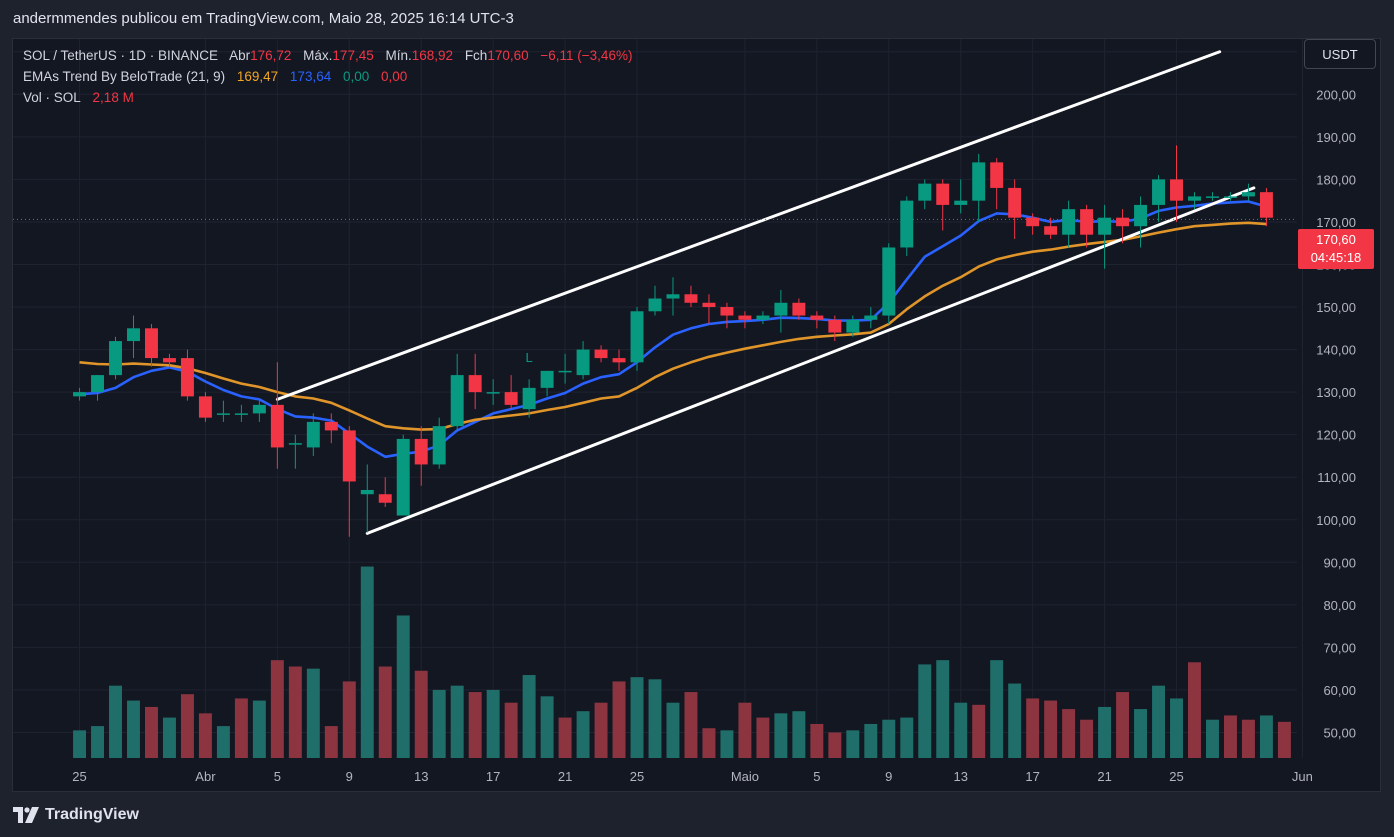 The height and width of the screenshot is (837, 1394). Describe the element at coordinates (1336, 257) in the screenshot. I see `countdown-timer: 04:45:18` at that location.